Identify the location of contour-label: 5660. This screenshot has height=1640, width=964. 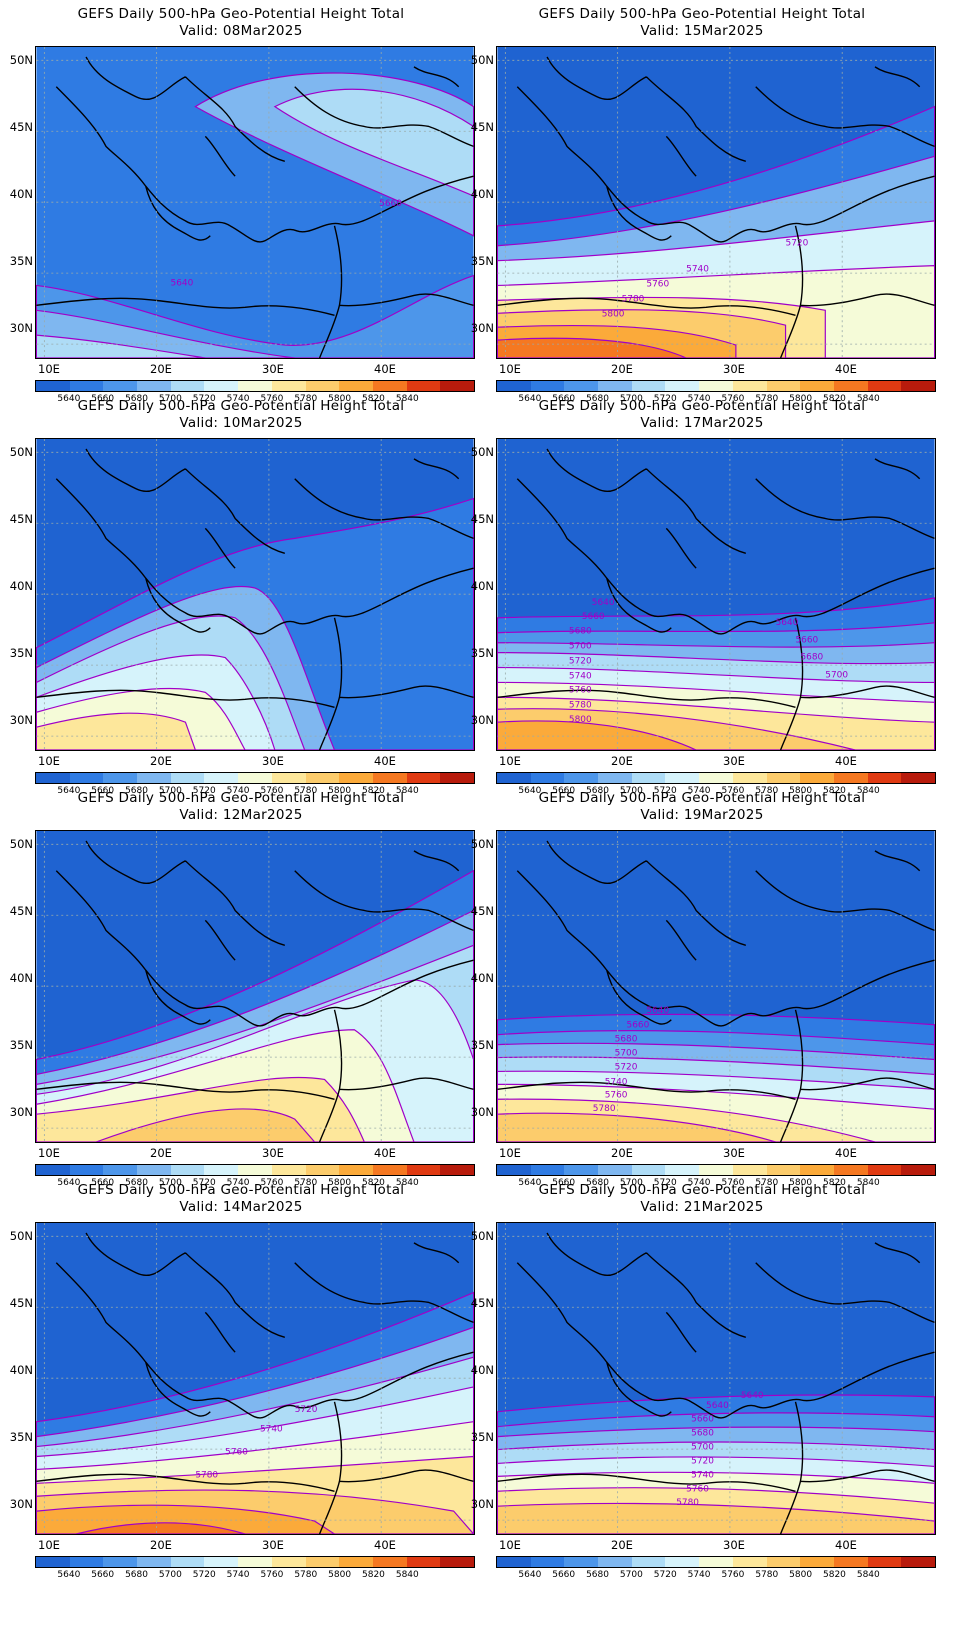
(593, 617).